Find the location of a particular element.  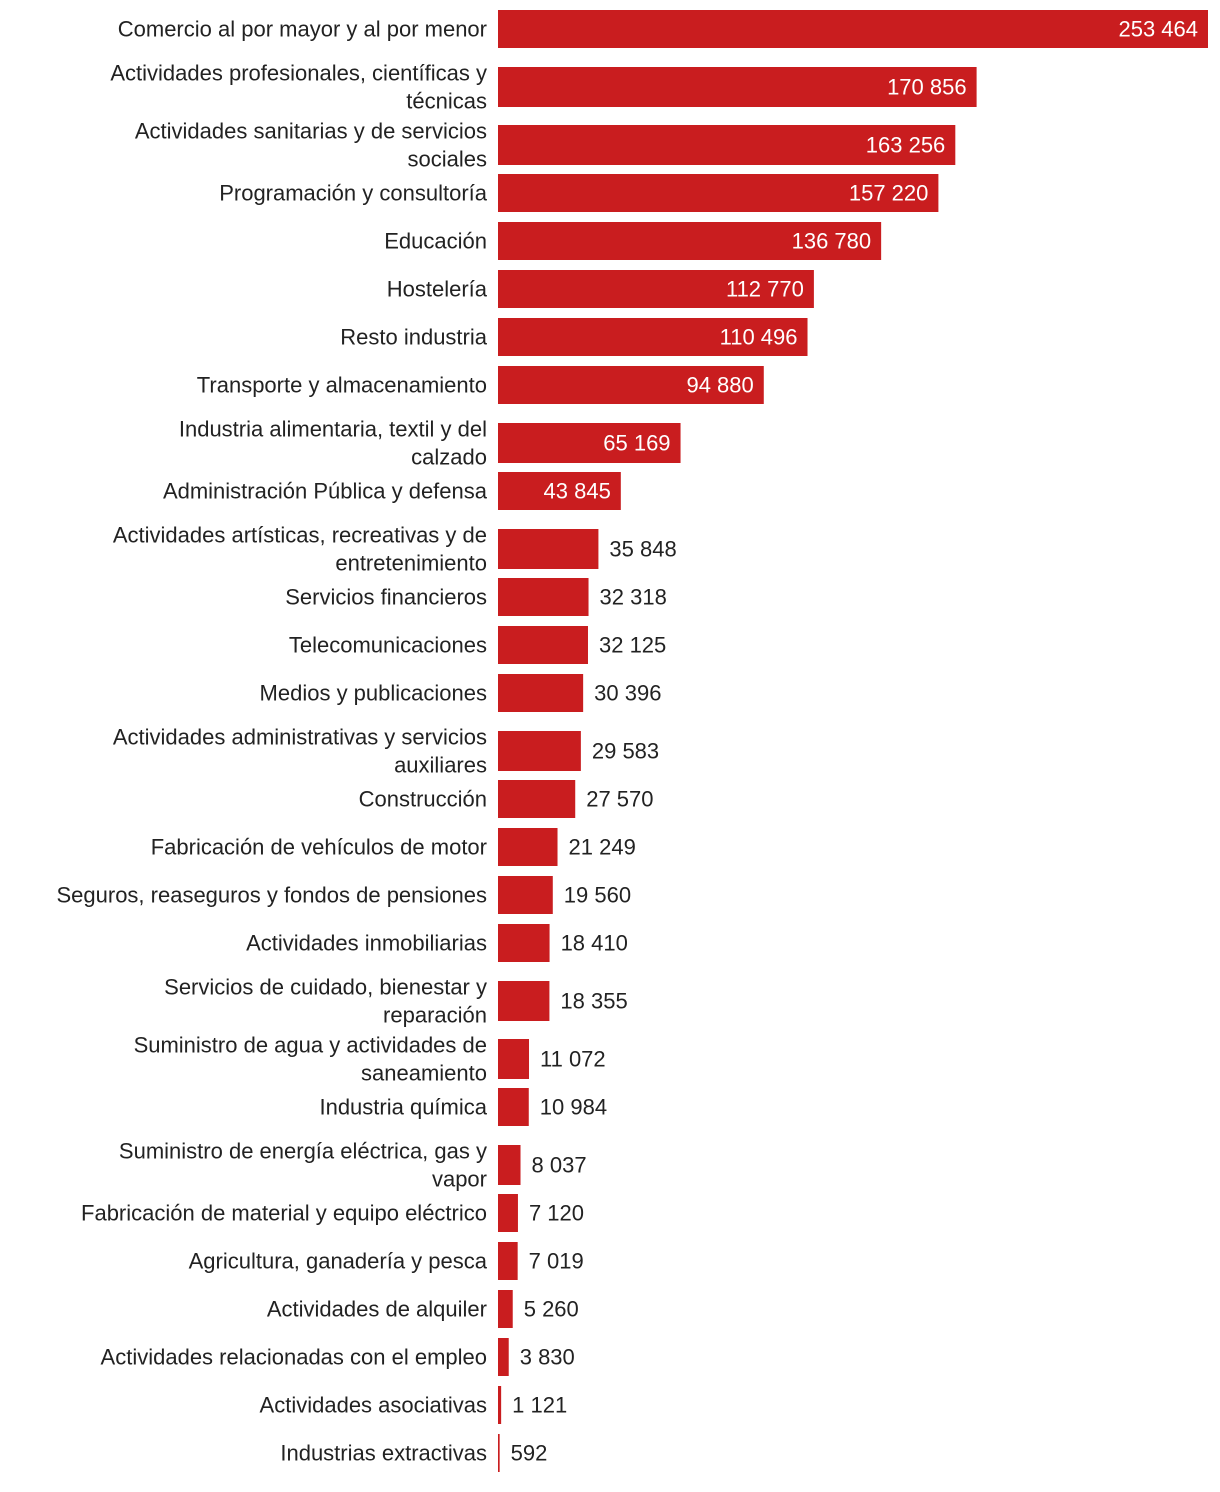

value-label: 110 496 is located at coordinates (759, 337).